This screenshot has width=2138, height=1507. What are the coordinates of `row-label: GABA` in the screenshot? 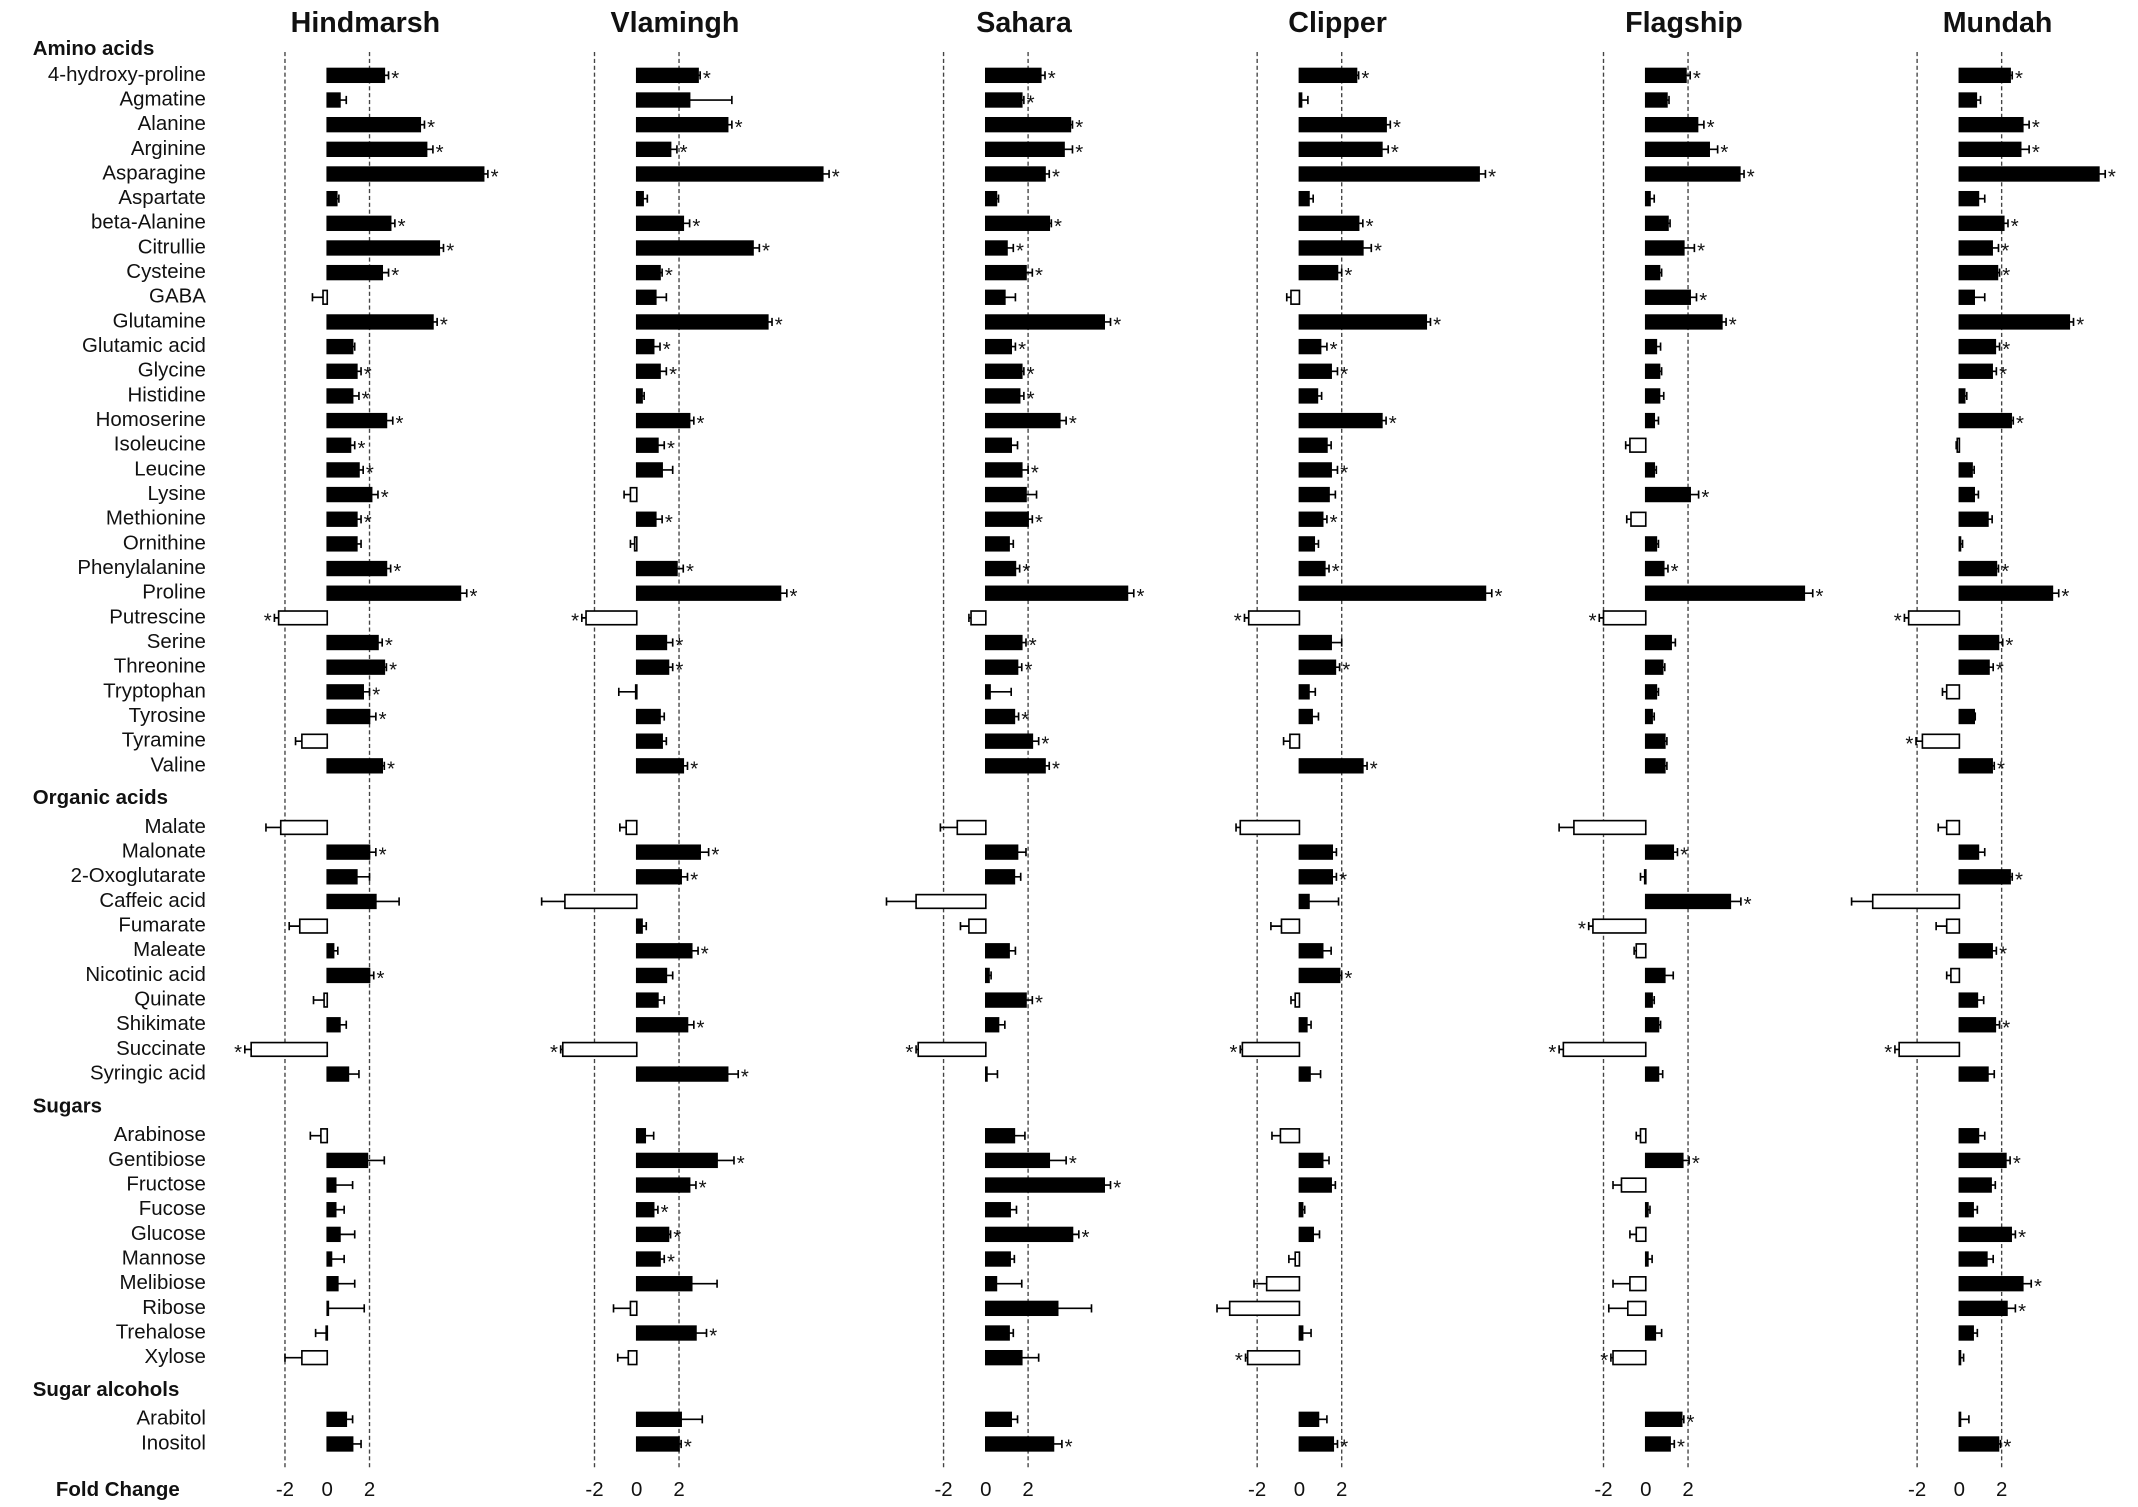 It's located at (177, 296).